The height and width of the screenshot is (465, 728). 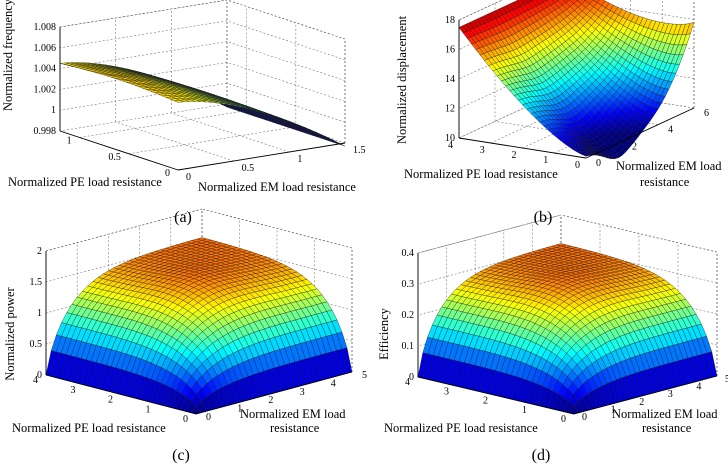 I want to click on chart-a-xlabel: Normalized EM load resistance, so click(x=277, y=187).